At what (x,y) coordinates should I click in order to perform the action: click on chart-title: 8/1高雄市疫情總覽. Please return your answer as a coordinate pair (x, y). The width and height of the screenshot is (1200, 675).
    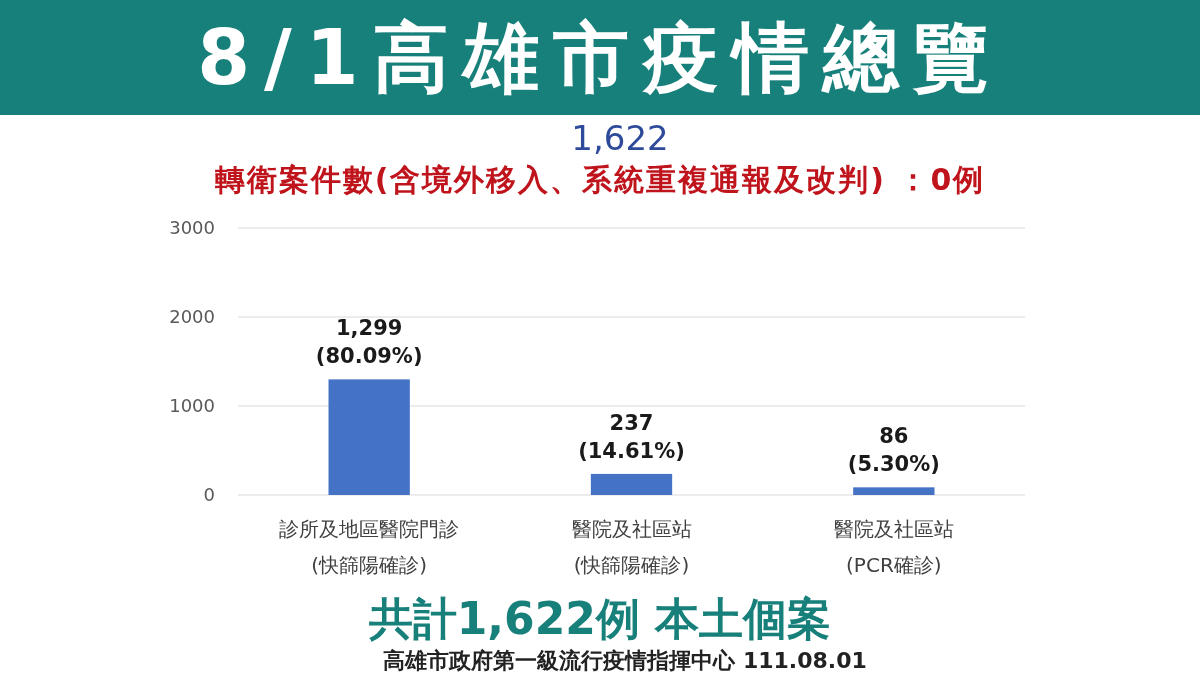
    Looking at the image, I should click on (600, 57).